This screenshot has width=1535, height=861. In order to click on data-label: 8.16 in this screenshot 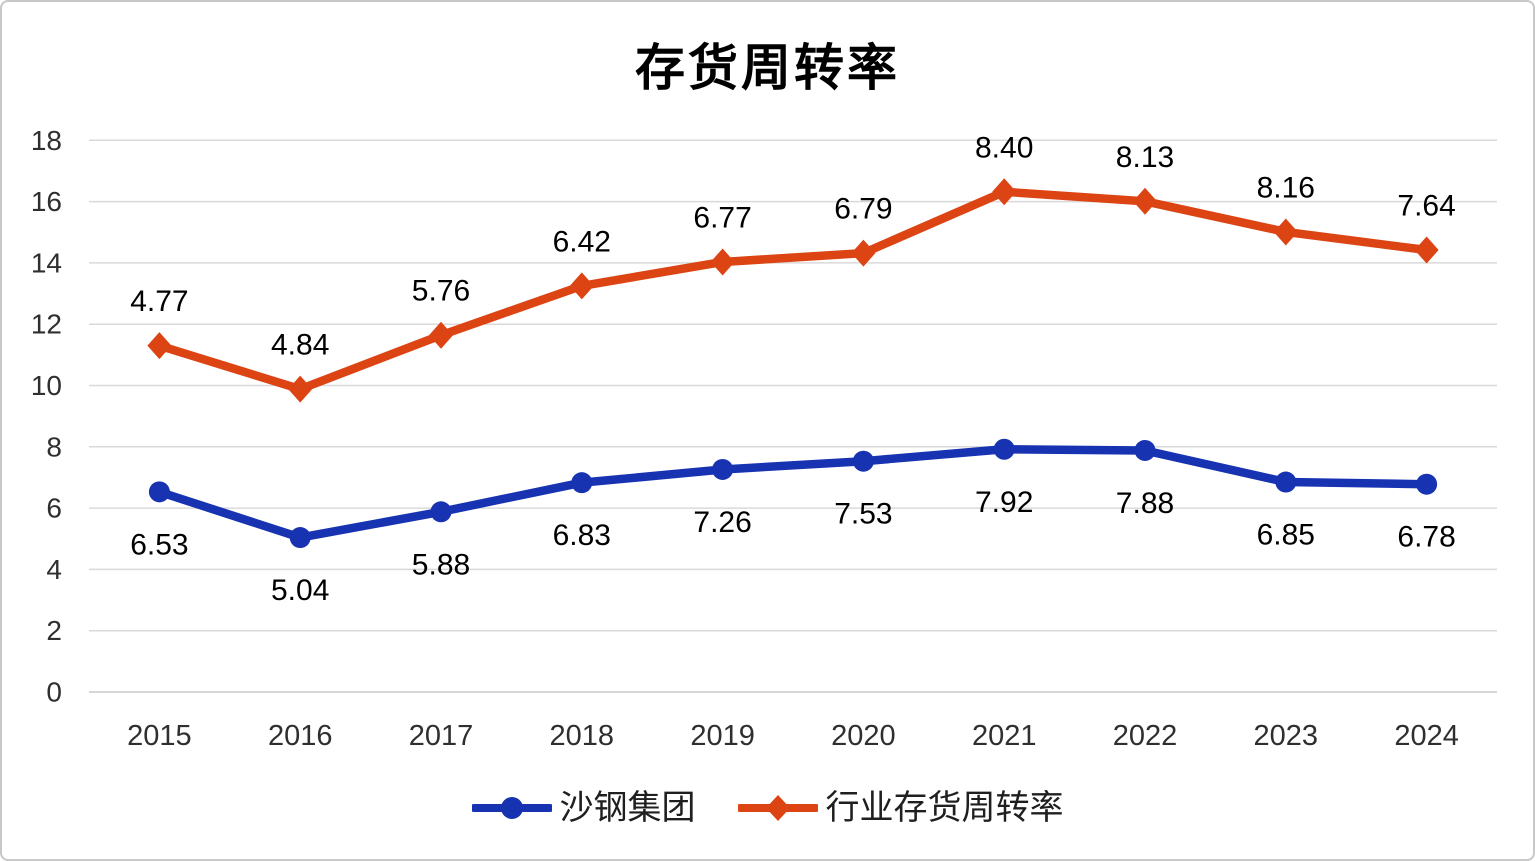, I will do `click(1286, 187)`.